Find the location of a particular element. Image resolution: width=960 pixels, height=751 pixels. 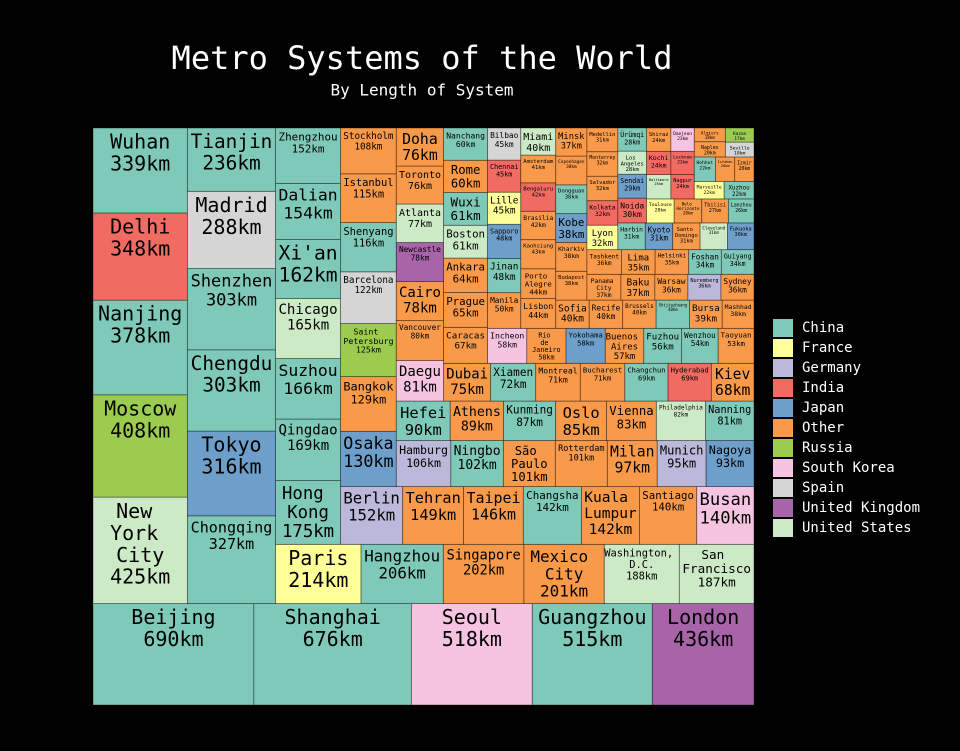

city-name: Rome is located at coordinates (466, 170).